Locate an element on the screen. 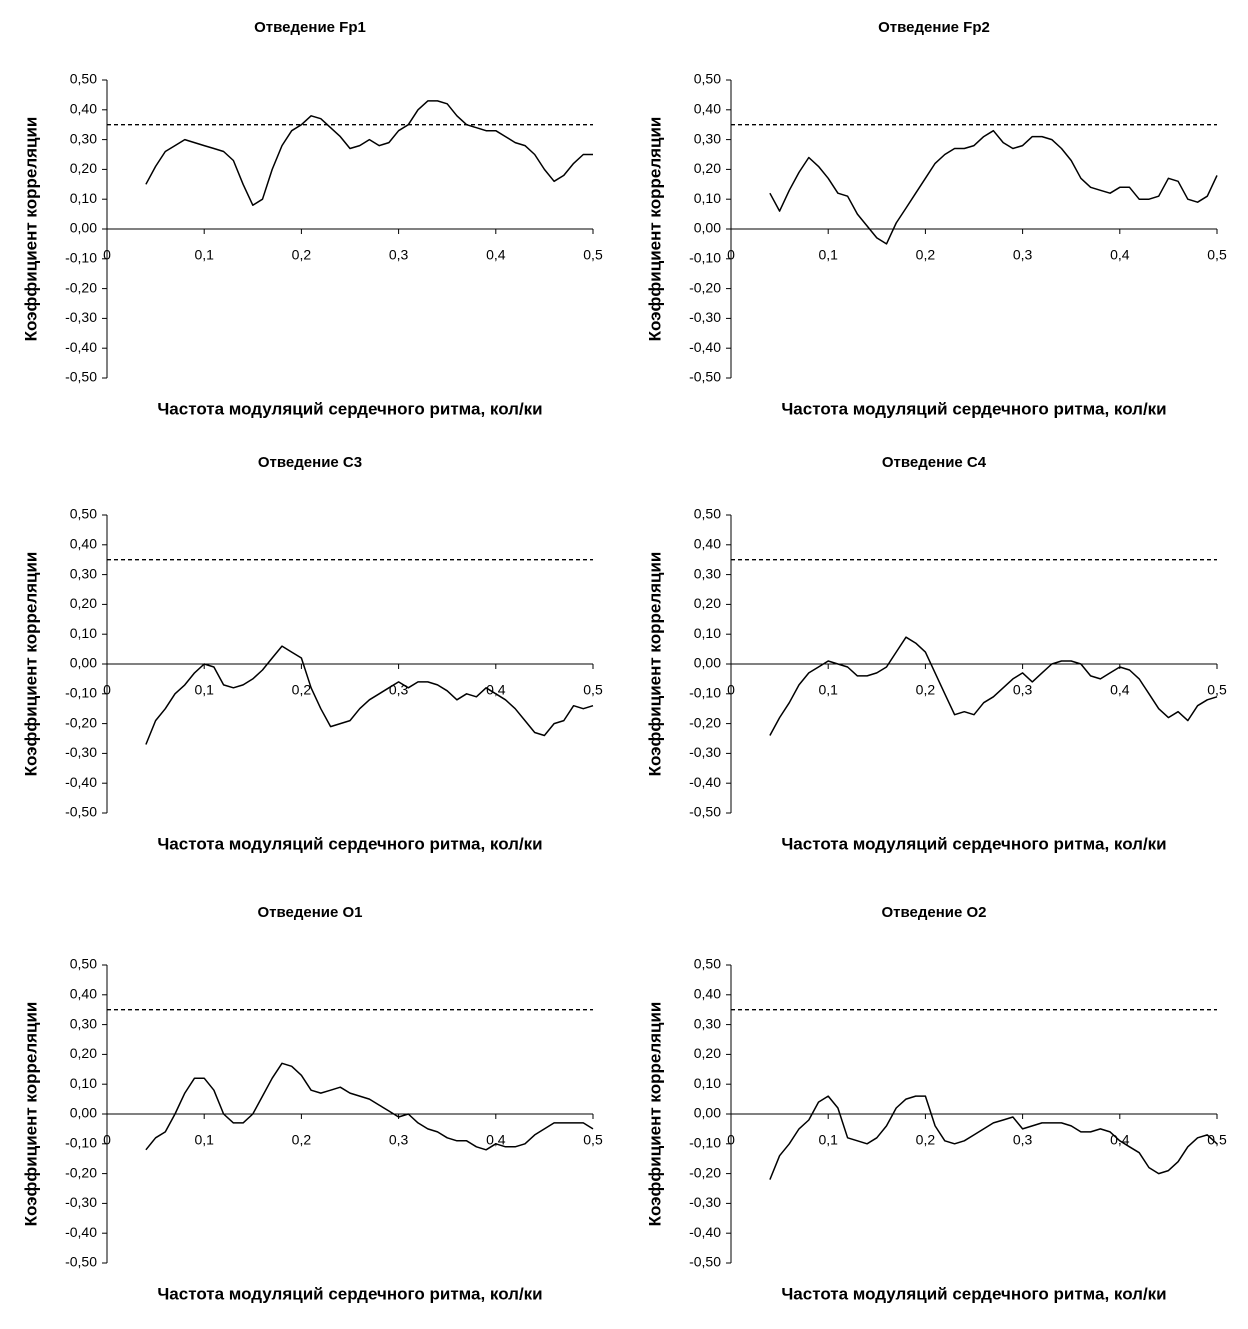  chart-title: Отведение С4 is located at coordinates (934, 462).